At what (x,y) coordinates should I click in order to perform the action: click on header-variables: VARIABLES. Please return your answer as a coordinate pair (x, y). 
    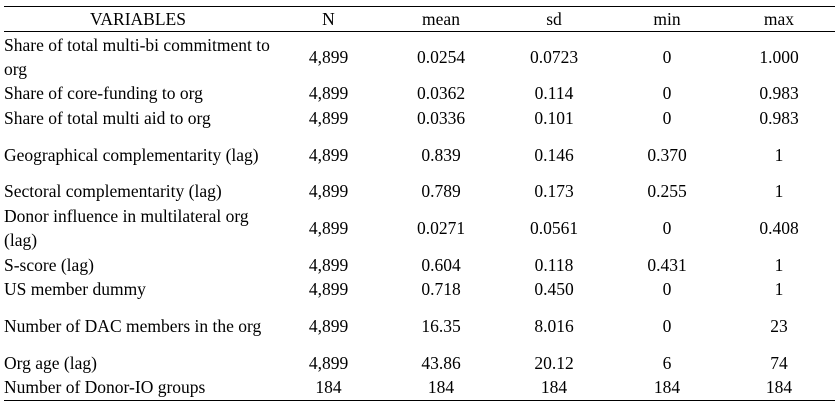
    Looking at the image, I should click on (138, 19).